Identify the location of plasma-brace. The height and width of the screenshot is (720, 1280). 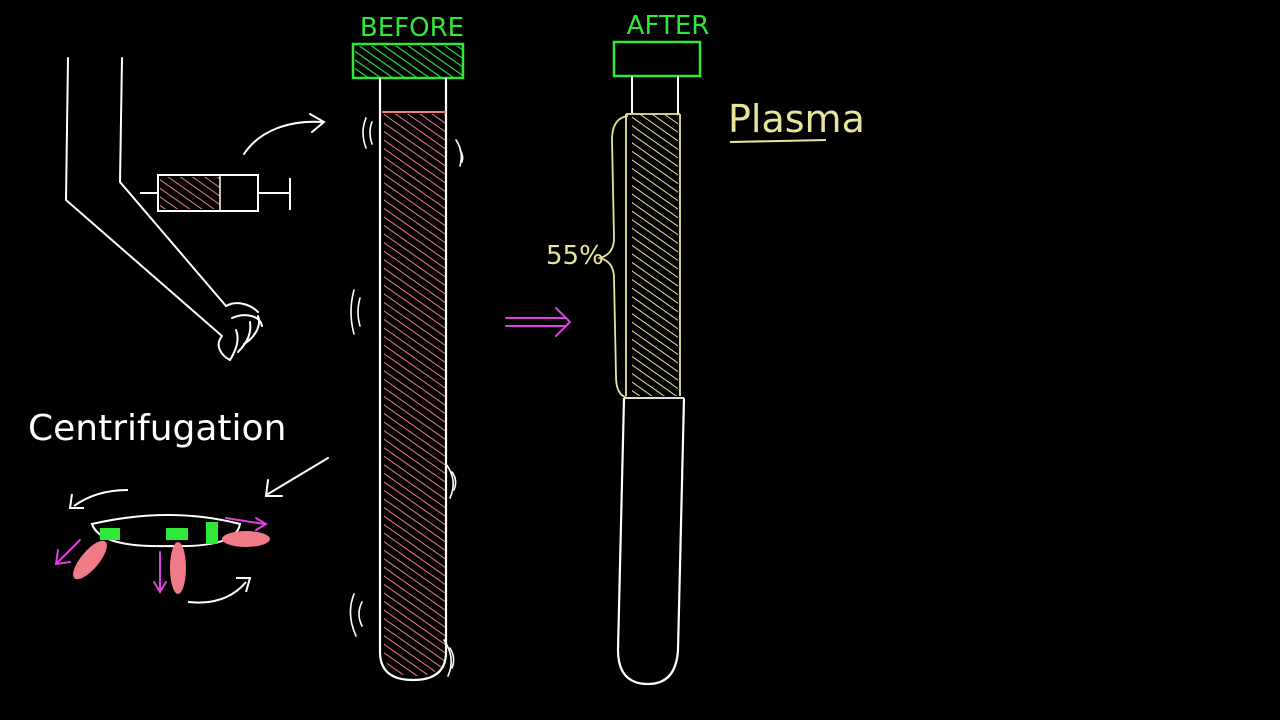
(612, 257).